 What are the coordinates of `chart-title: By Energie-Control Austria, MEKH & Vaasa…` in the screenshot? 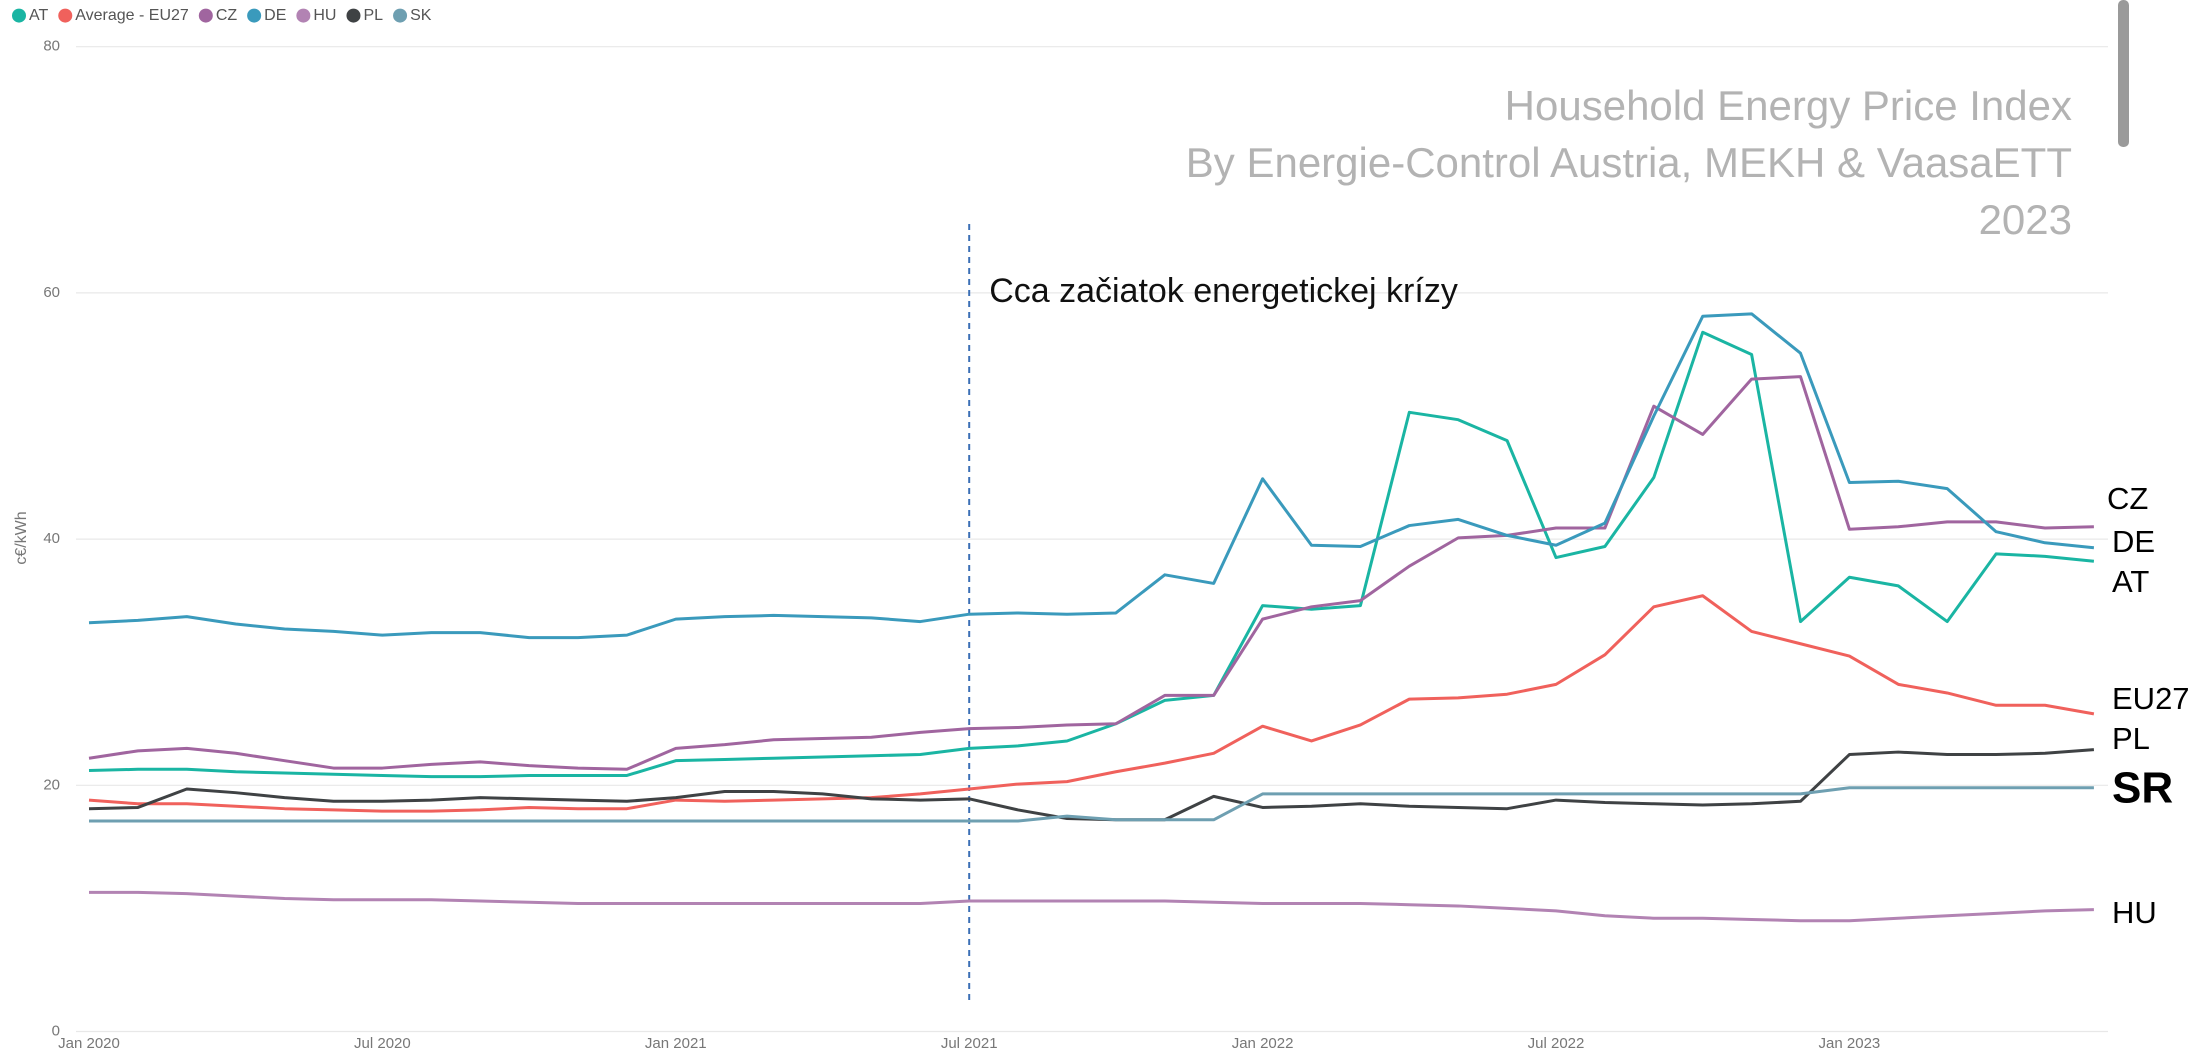 It's located at (1629, 162).